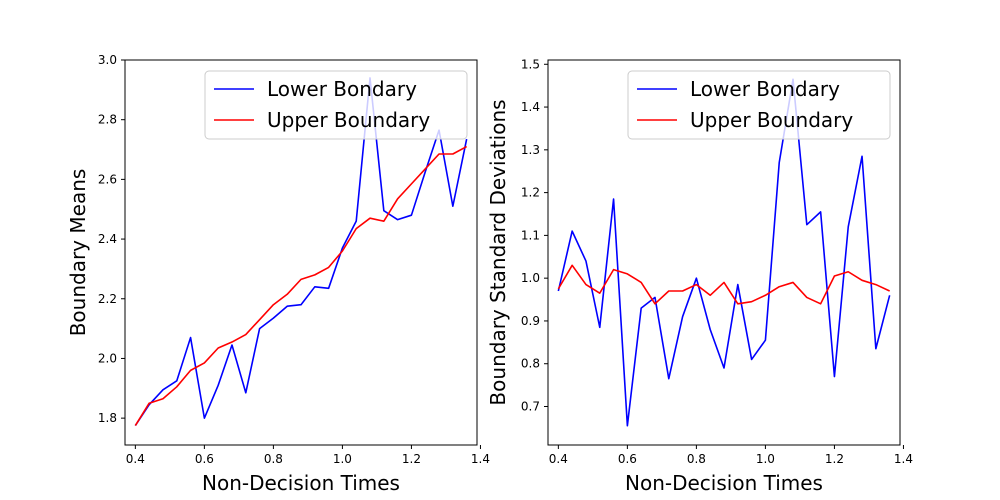  I want to click on y-tick-label: 0.9, so click(530, 321).